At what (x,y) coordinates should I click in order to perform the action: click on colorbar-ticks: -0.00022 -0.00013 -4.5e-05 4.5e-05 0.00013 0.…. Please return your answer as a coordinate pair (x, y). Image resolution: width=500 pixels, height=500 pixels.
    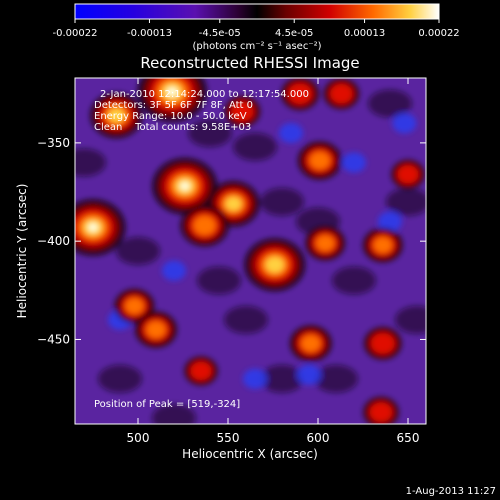
    Looking at the image, I should click on (256, 29).